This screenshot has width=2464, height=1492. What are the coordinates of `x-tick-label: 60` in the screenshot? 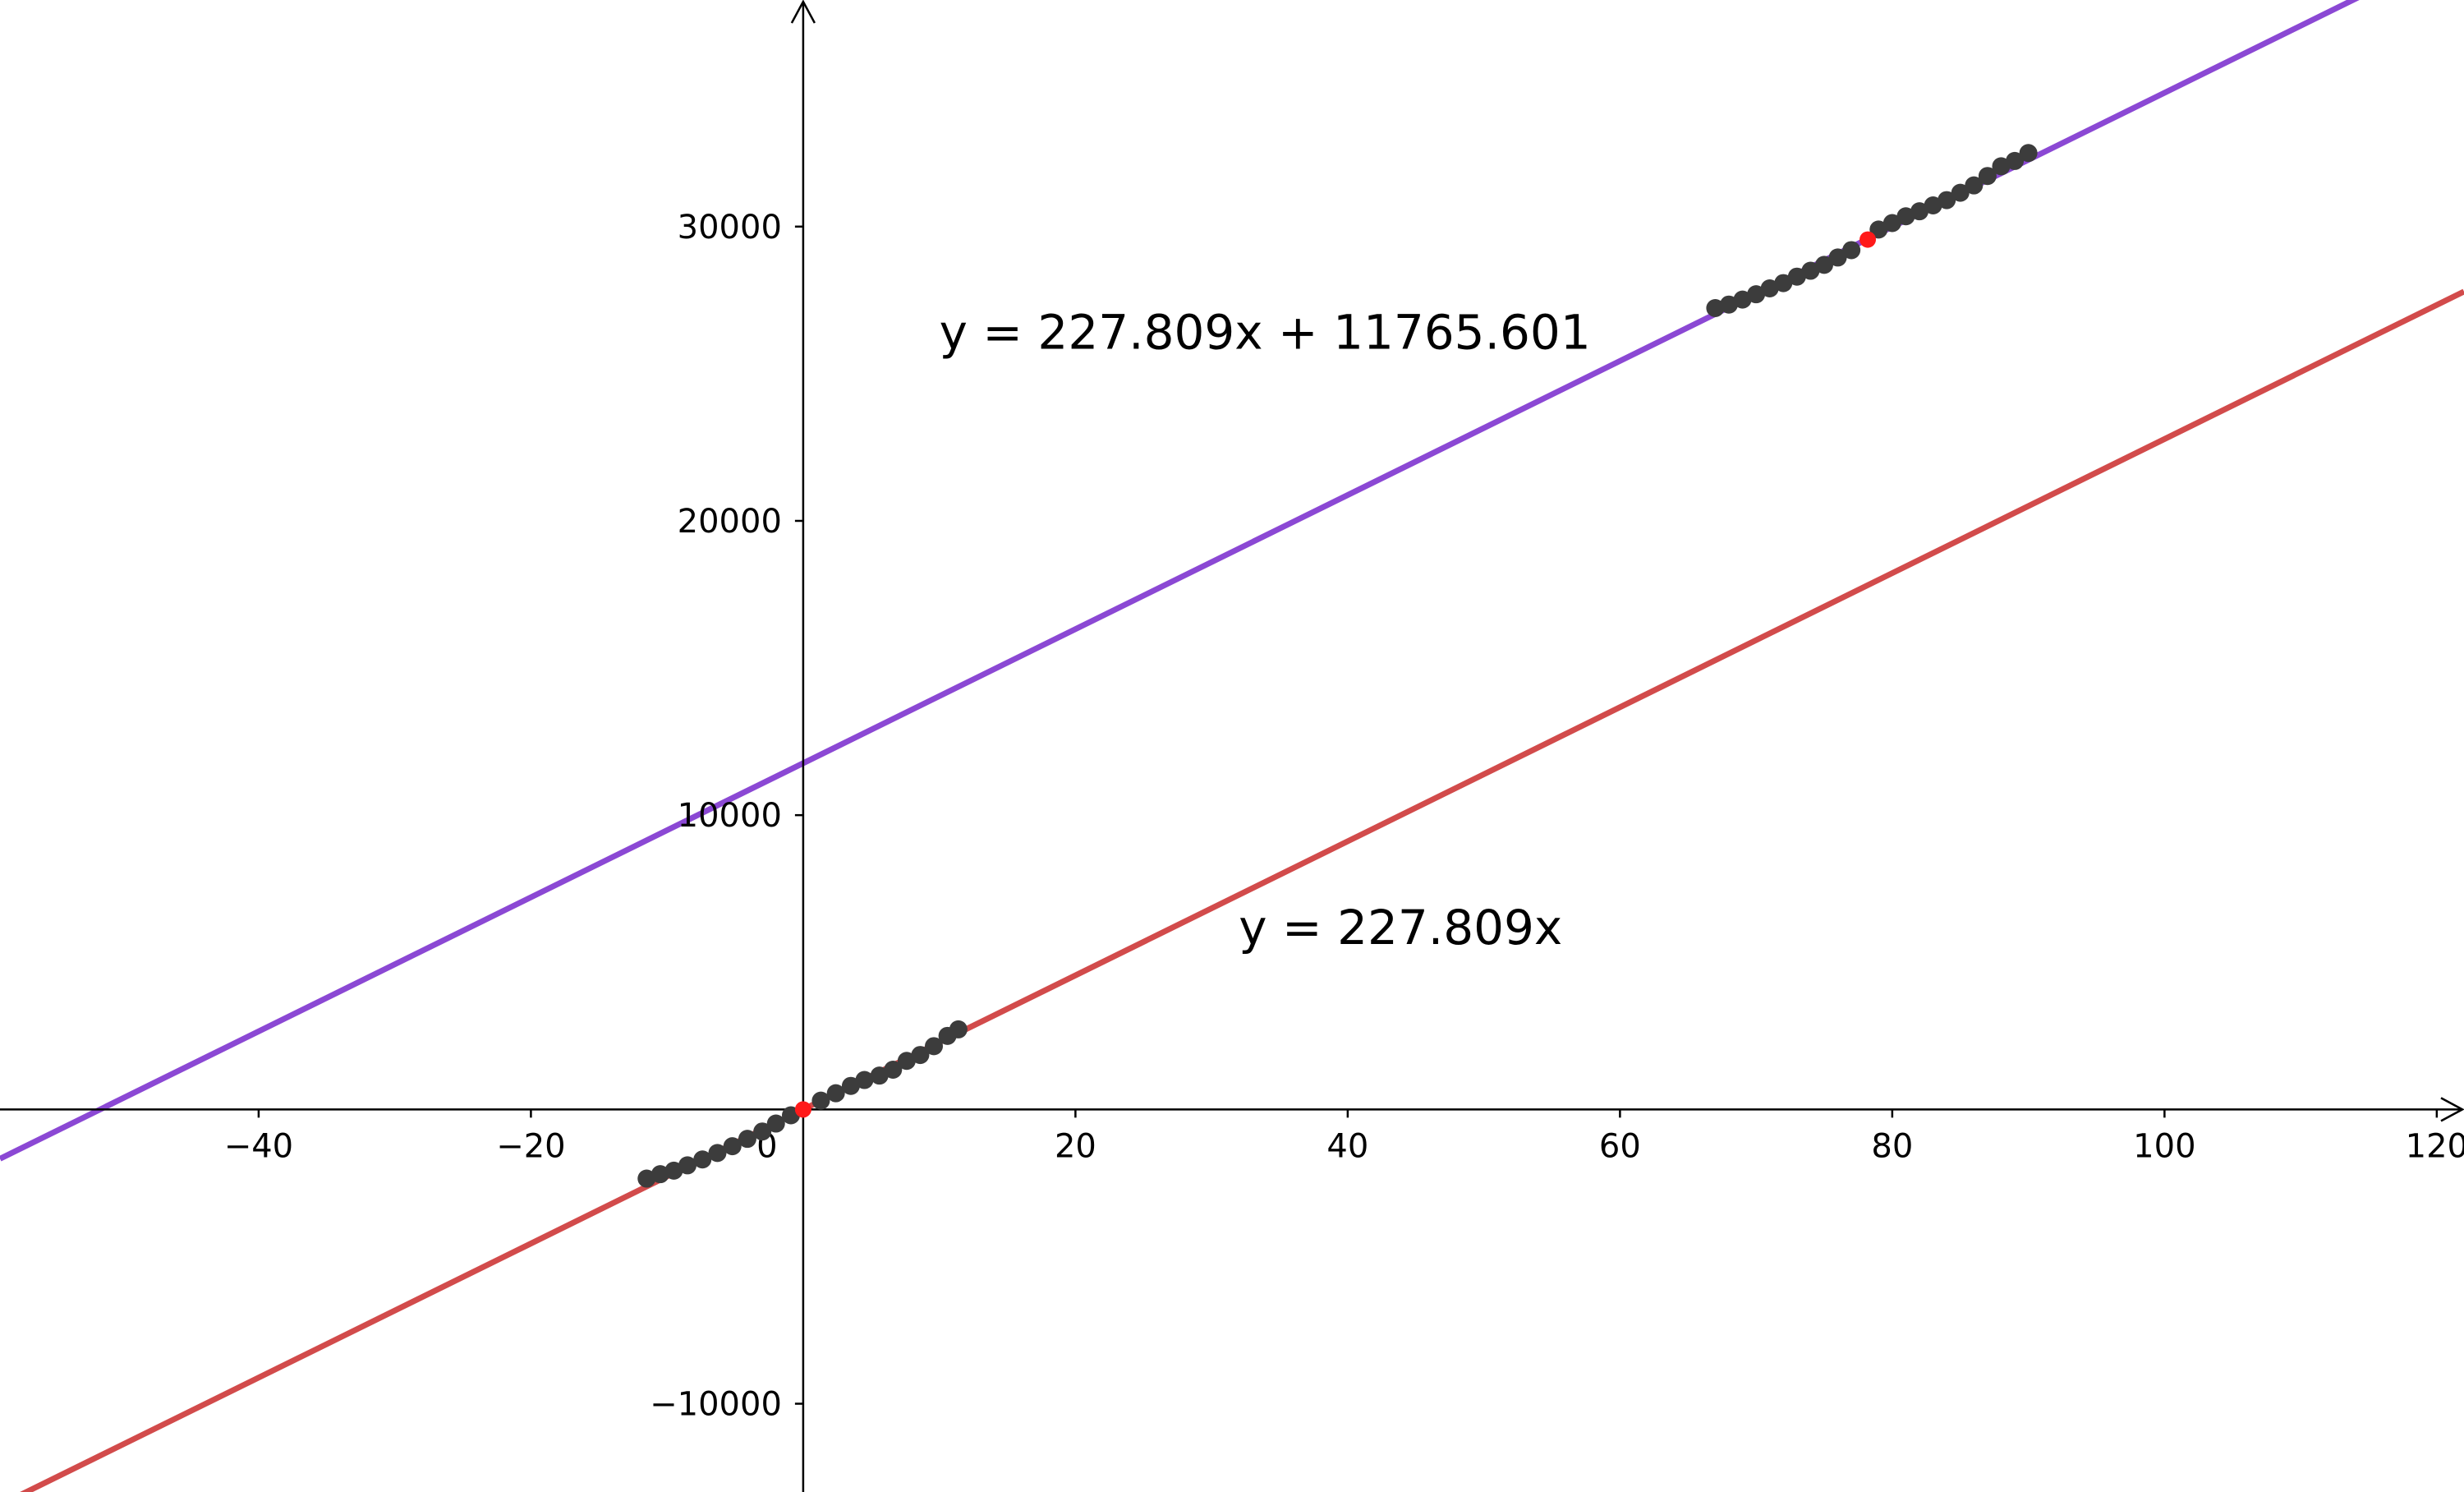 It's located at (1620, 1146).